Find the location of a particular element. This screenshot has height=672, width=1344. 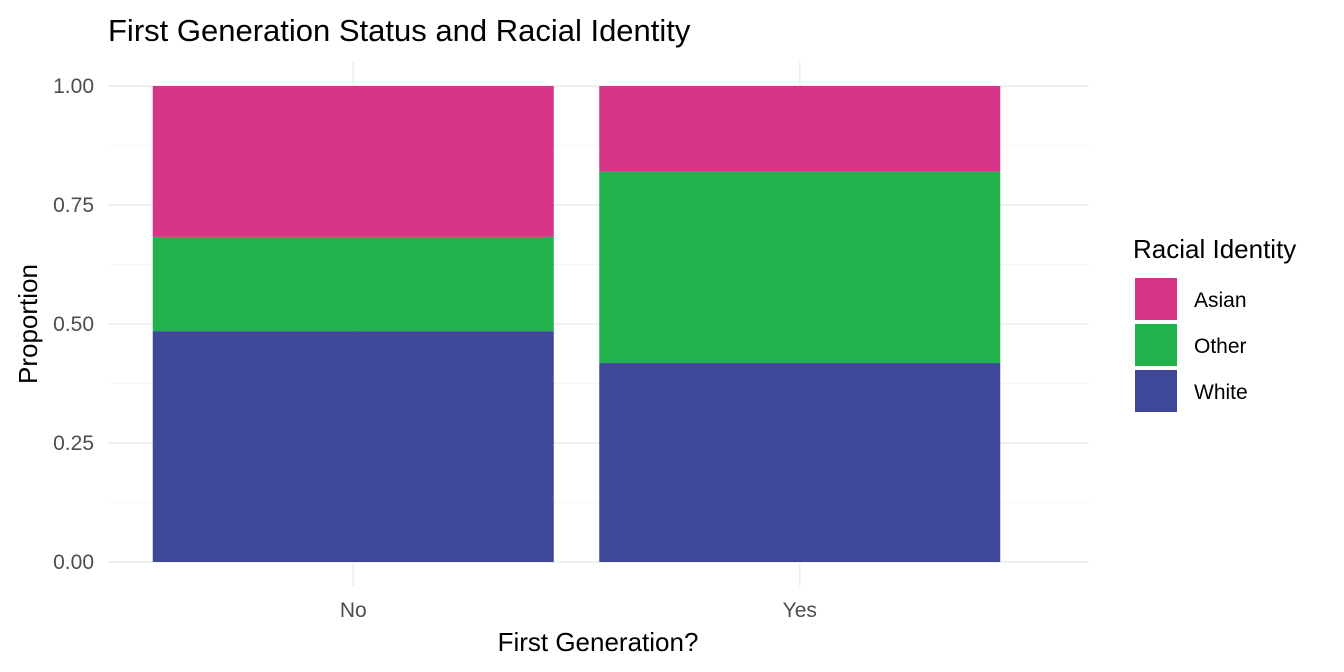

bar-other-no is located at coordinates (353, 284).